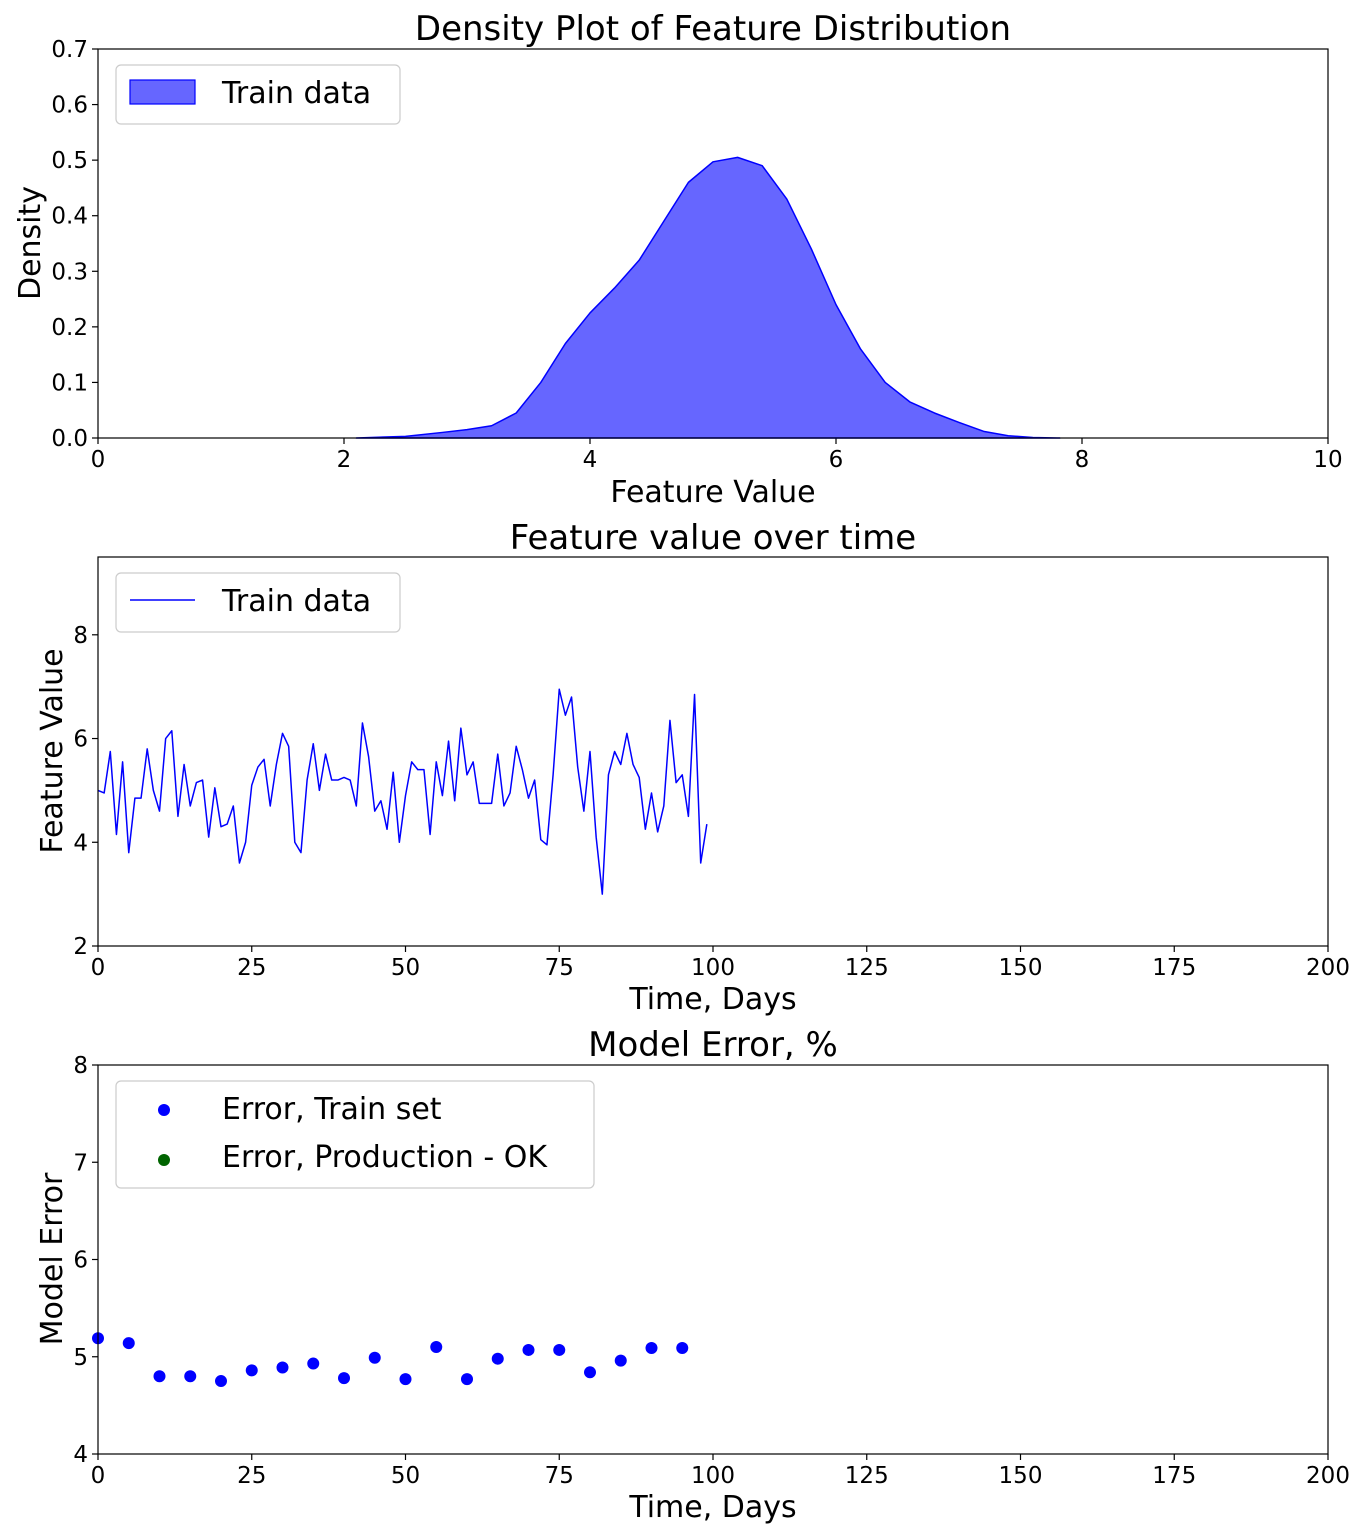 The width and height of the screenshot is (1365, 1536). What do you see at coordinates (708, 297) in the screenshot?
I see `density-area` at bounding box center [708, 297].